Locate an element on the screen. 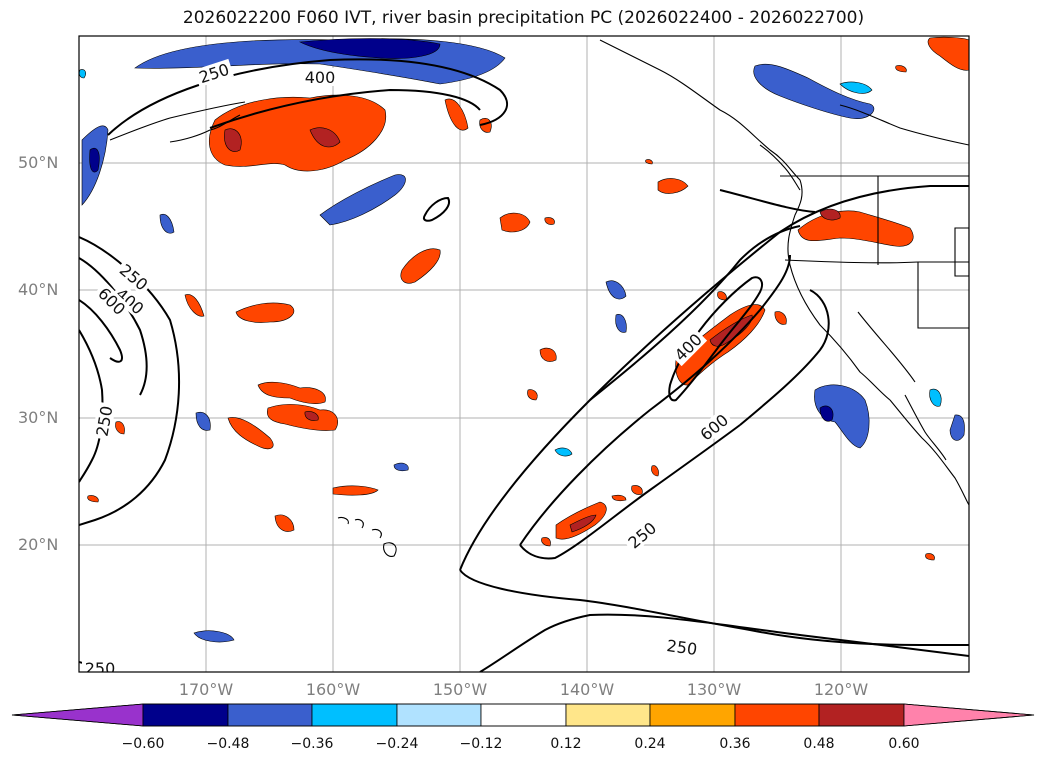 This screenshot has width=1047, height=765. lon-label-140w: 140°W is located at coordinates (587, 689).